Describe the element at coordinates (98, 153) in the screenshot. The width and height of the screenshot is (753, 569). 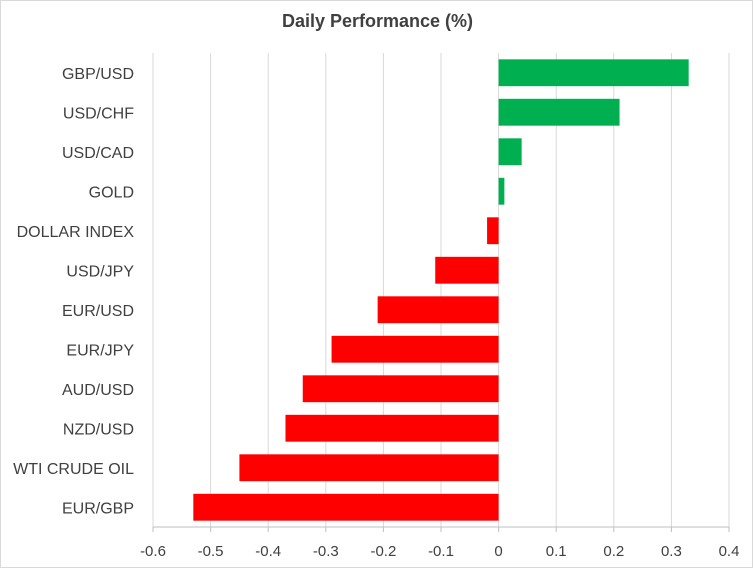
I see `category-label: USD/CAD` at that location.